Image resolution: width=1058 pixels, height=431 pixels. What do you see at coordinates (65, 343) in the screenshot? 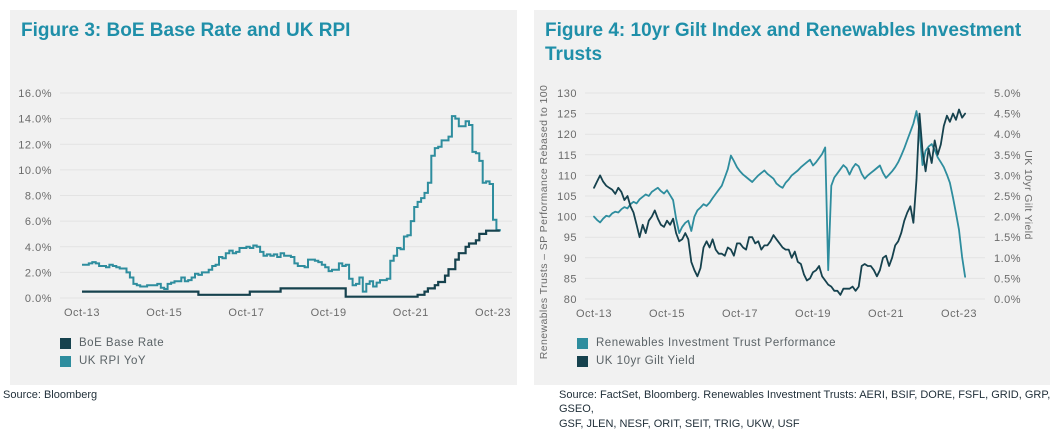
I see `boe-base-rate-swatch` at bounding box center [65, 343].